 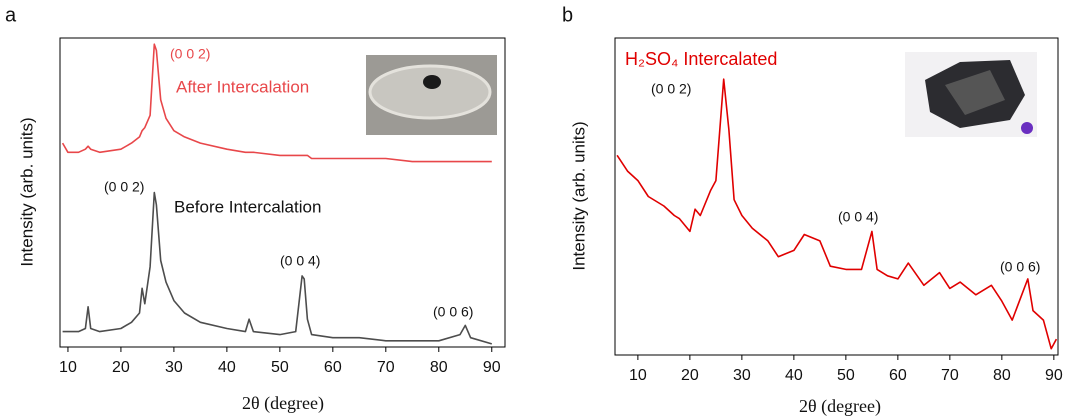 What do you see at coordinates (247, 206) in the screenshot?
I see `series-label: Before Intercalation` at bounding box center [247, 206].